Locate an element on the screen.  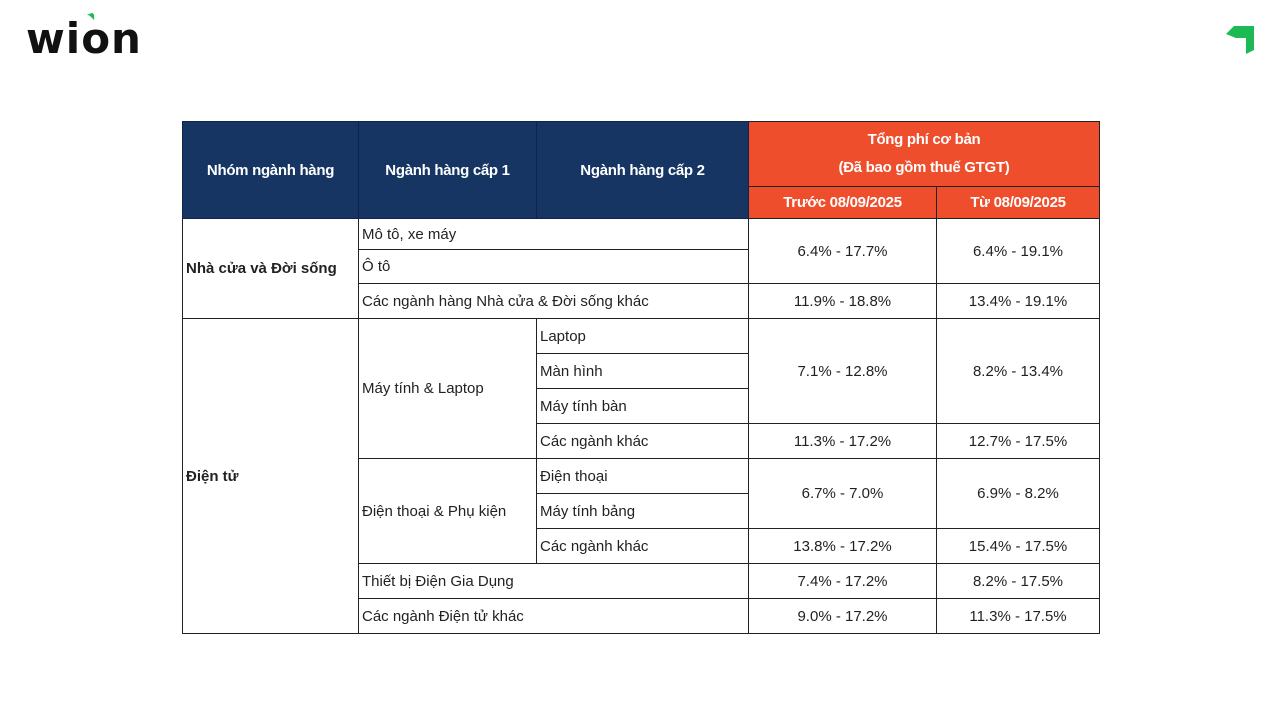
header-from: Từ 08/09/2025 is located at coordinates (1018, 202).